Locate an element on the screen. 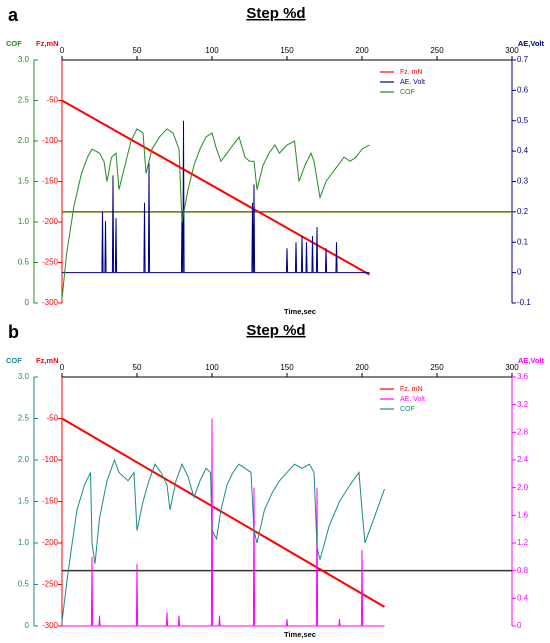 The image size is (550, 643). y2-tick-label: 3.2 is located at coordinates (523, 404).